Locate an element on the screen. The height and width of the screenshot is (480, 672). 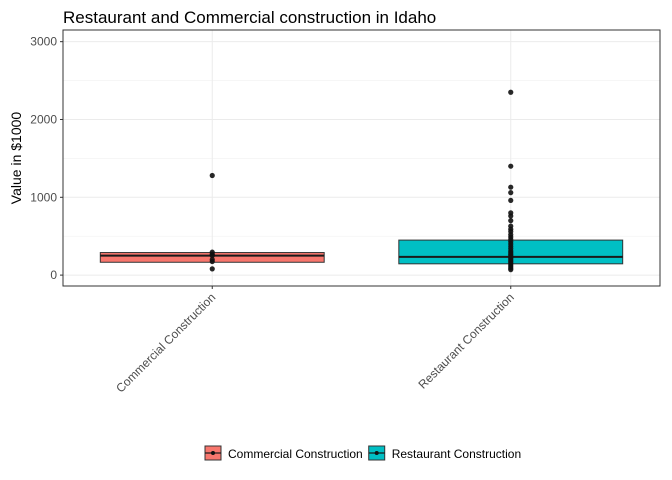
legend-label: Commercial Construction is located at coordinates (295, 454).